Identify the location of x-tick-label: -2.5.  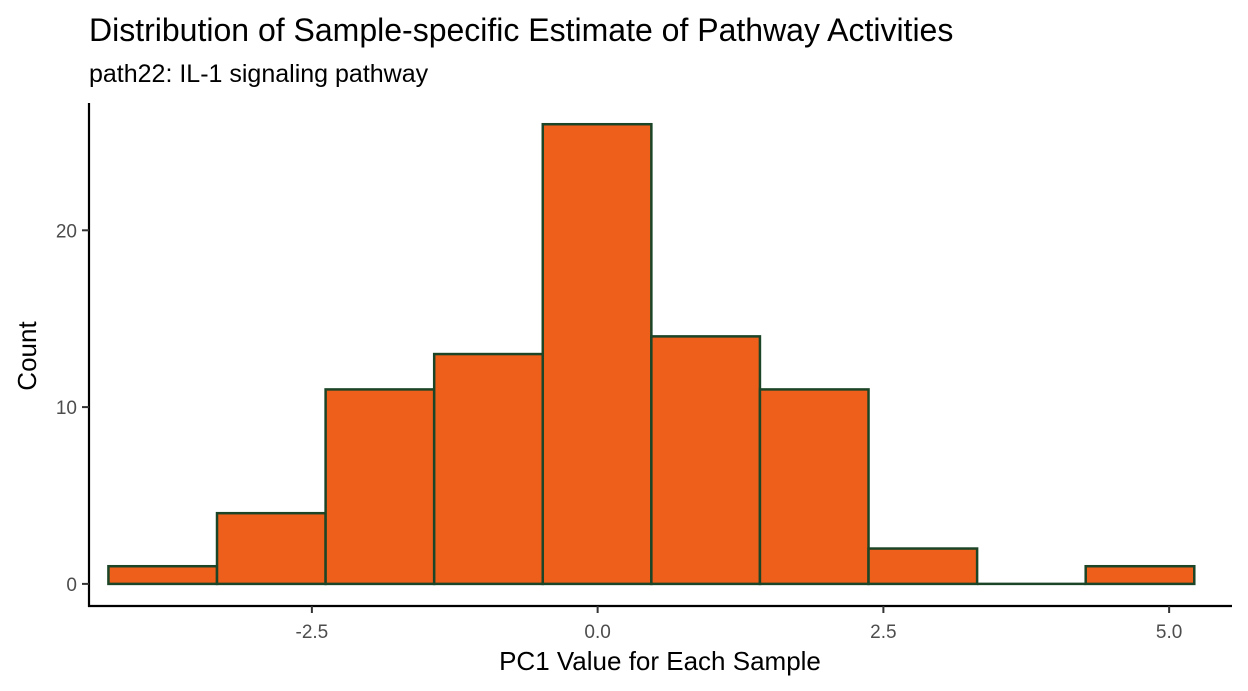
(312, 632).